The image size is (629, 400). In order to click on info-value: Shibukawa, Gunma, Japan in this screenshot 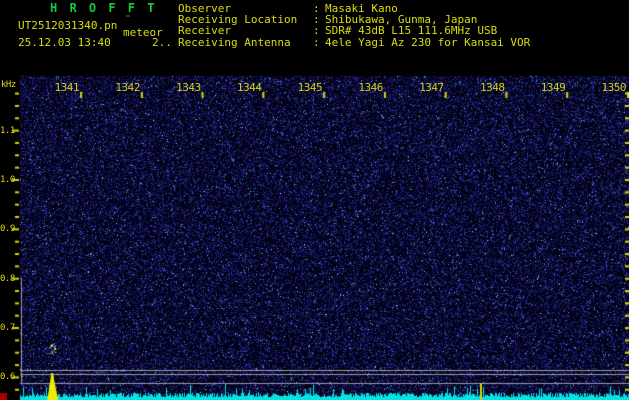, I will do `click(401, 20)`.